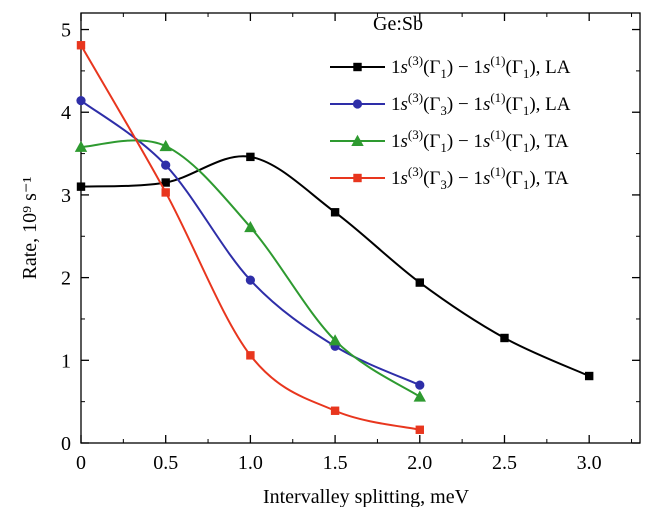  I want to click on legend-entry-1: 1s(3)(Γ1) − 1s(1)(Γ1), LA, so click(450, 67).